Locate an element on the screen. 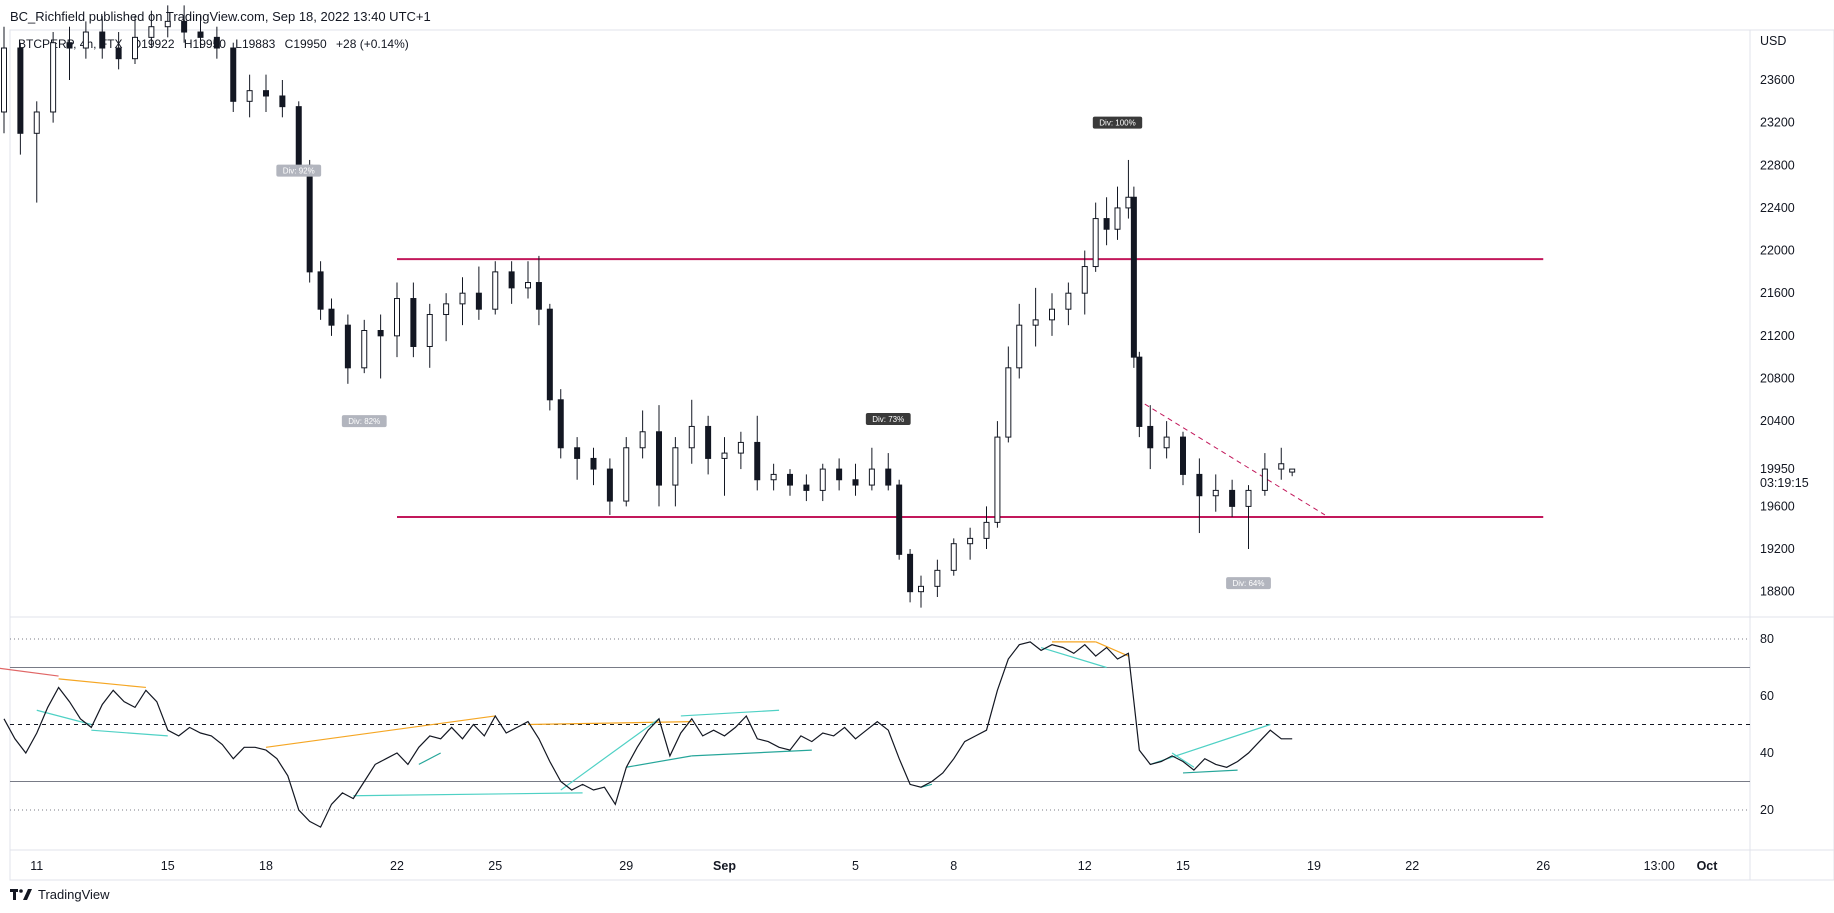 Image resolution: width=1834 pixels, height=913 pixels. time-tick: 13:00 is located at coordinates (1659, 866).